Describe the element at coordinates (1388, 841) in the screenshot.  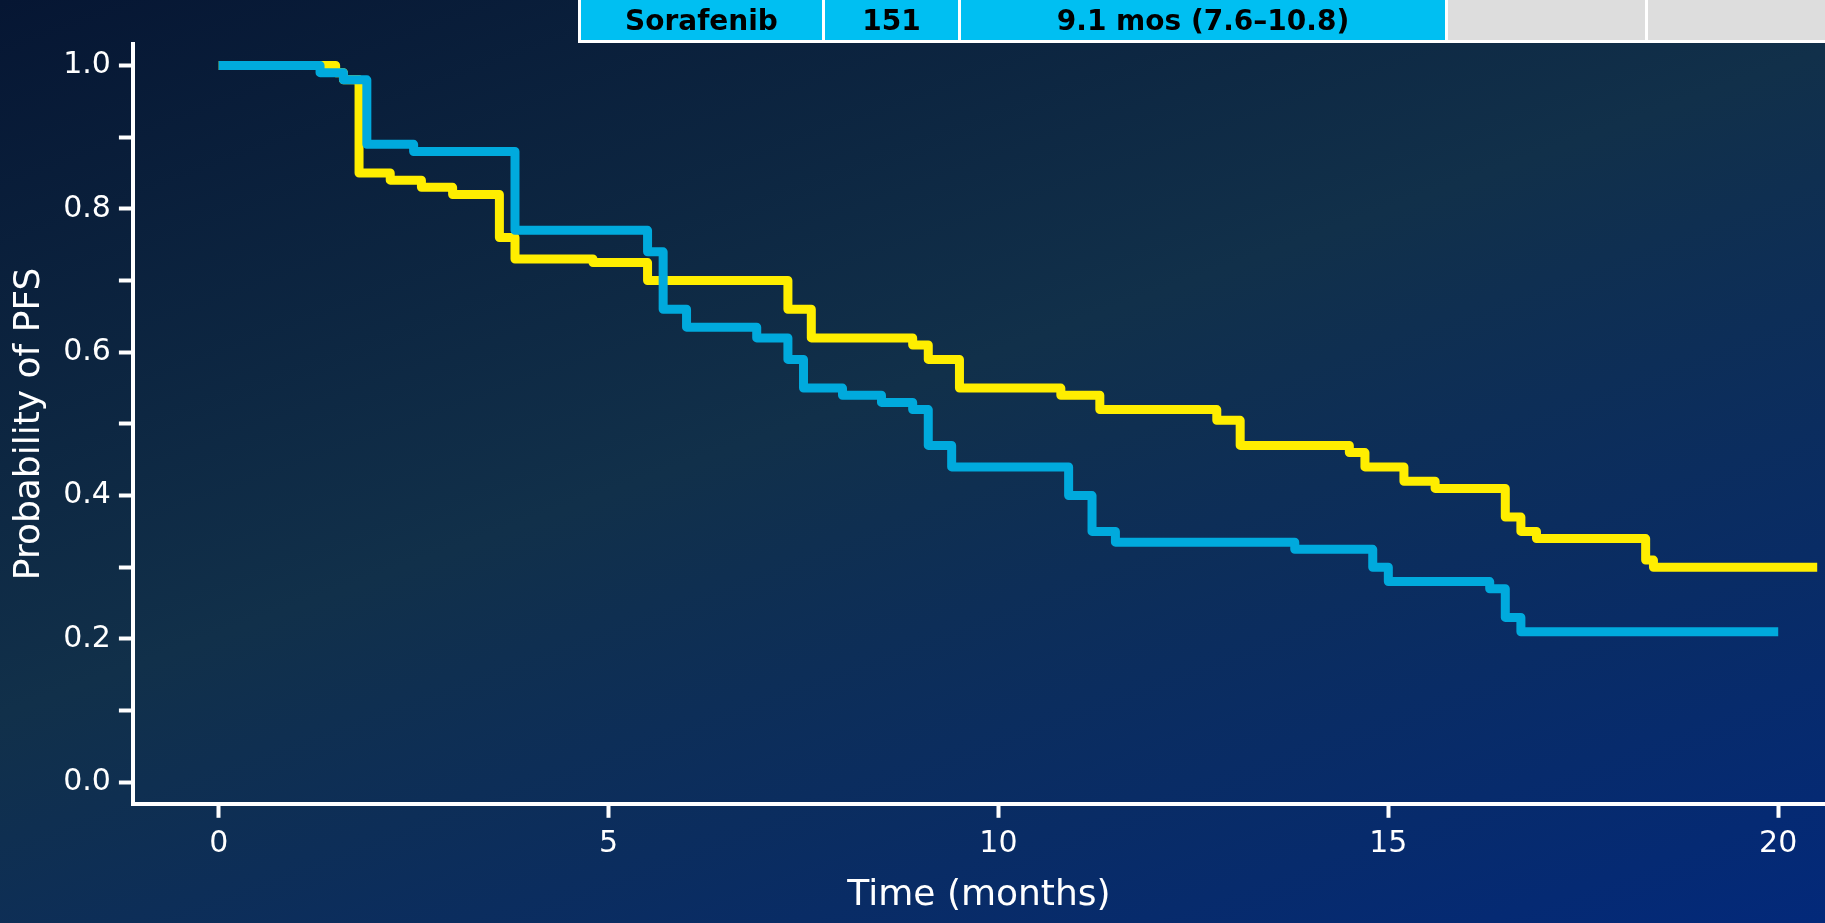
I see `x-tick-label: 15` at that location.